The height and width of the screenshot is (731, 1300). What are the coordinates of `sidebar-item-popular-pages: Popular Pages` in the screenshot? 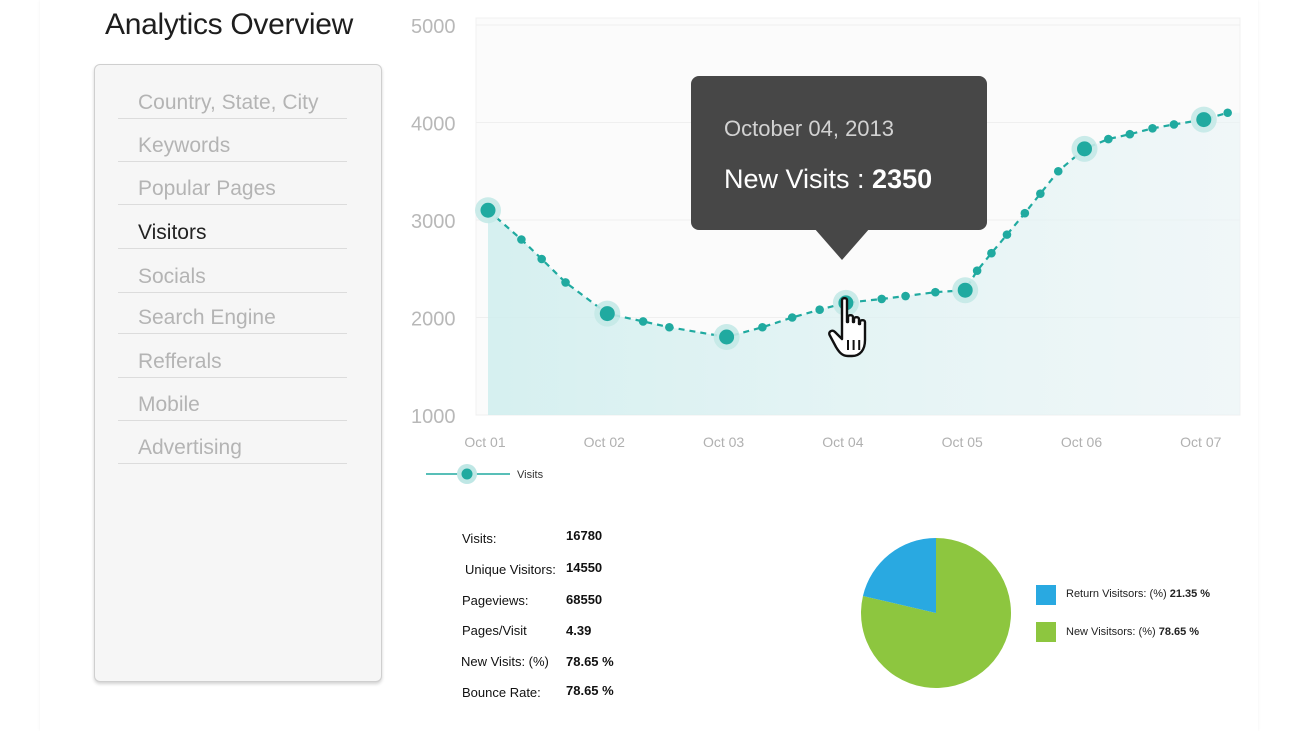 It's located at (232, 184).